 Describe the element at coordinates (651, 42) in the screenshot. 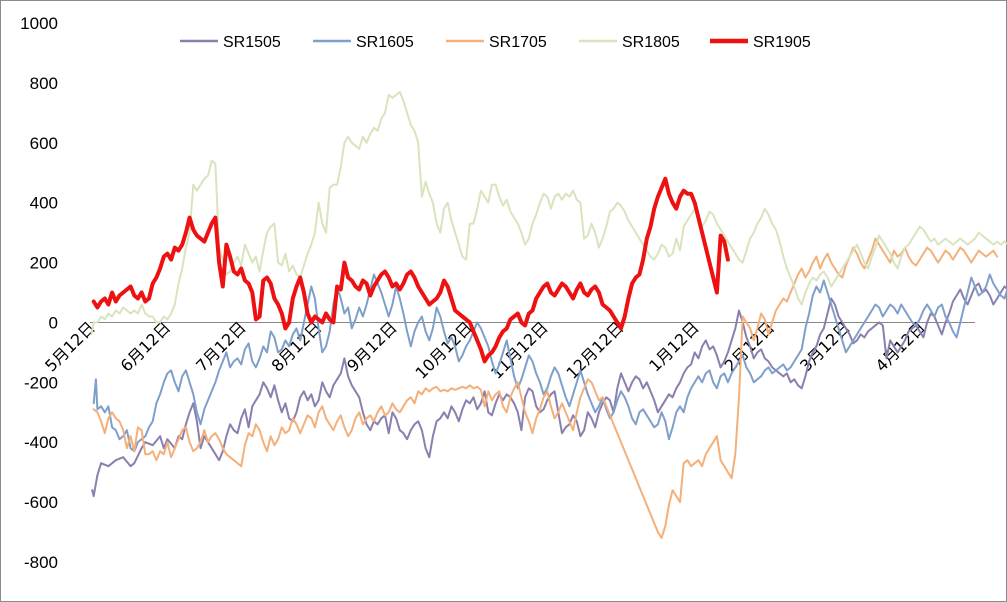

I see `legend-label: SR1805` at that location.